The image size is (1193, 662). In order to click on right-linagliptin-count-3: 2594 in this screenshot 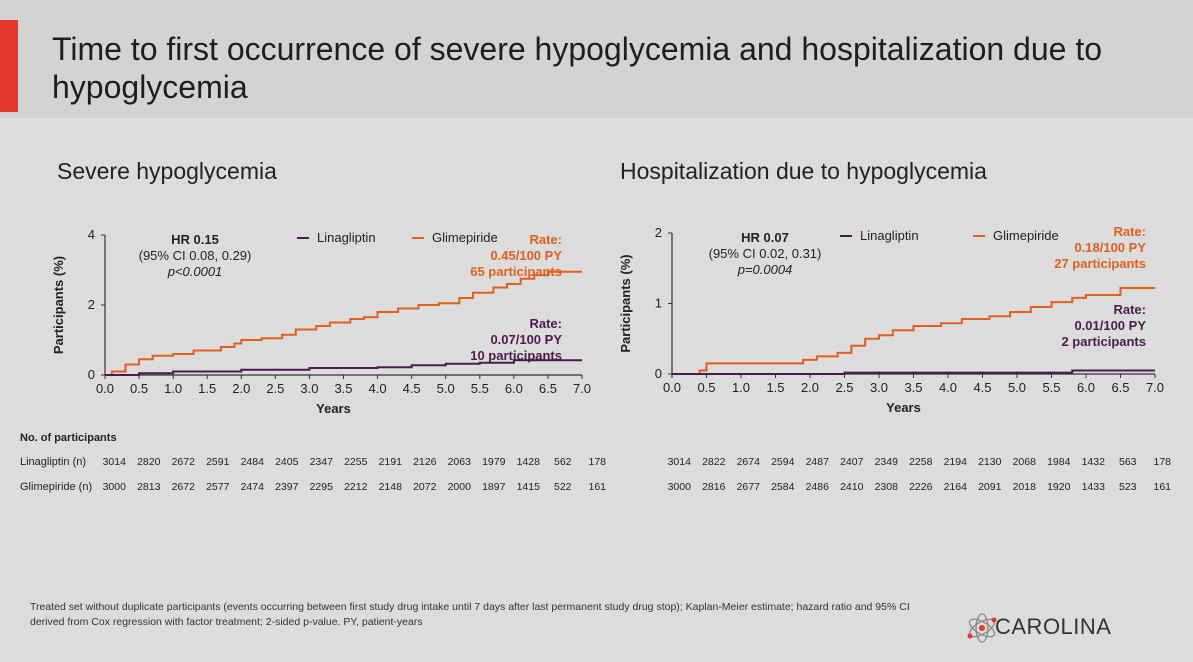, I will do `click(783, 462)`.